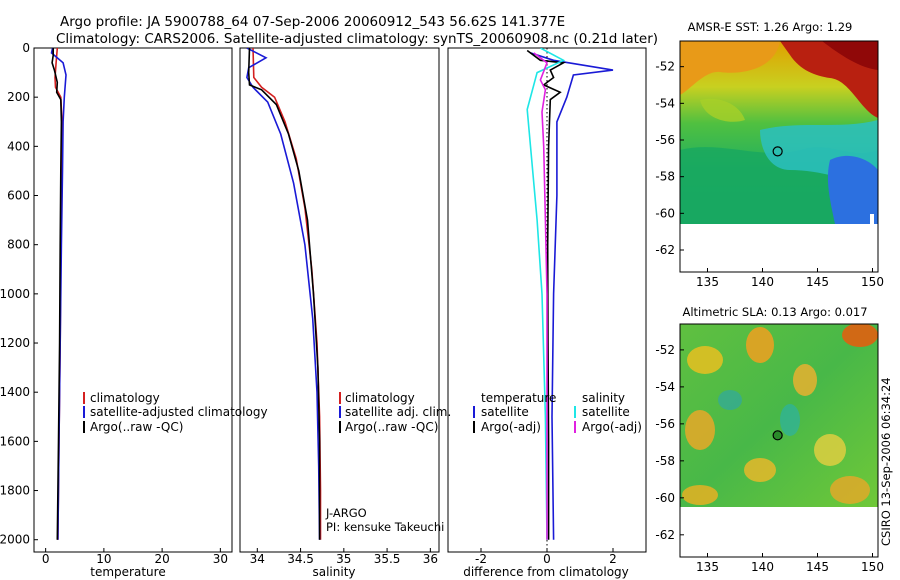  What do you see at coordinates (15, 294) in the screenshot?
I see `depth-tick-label: 1000` at bounding box center [15, 294].